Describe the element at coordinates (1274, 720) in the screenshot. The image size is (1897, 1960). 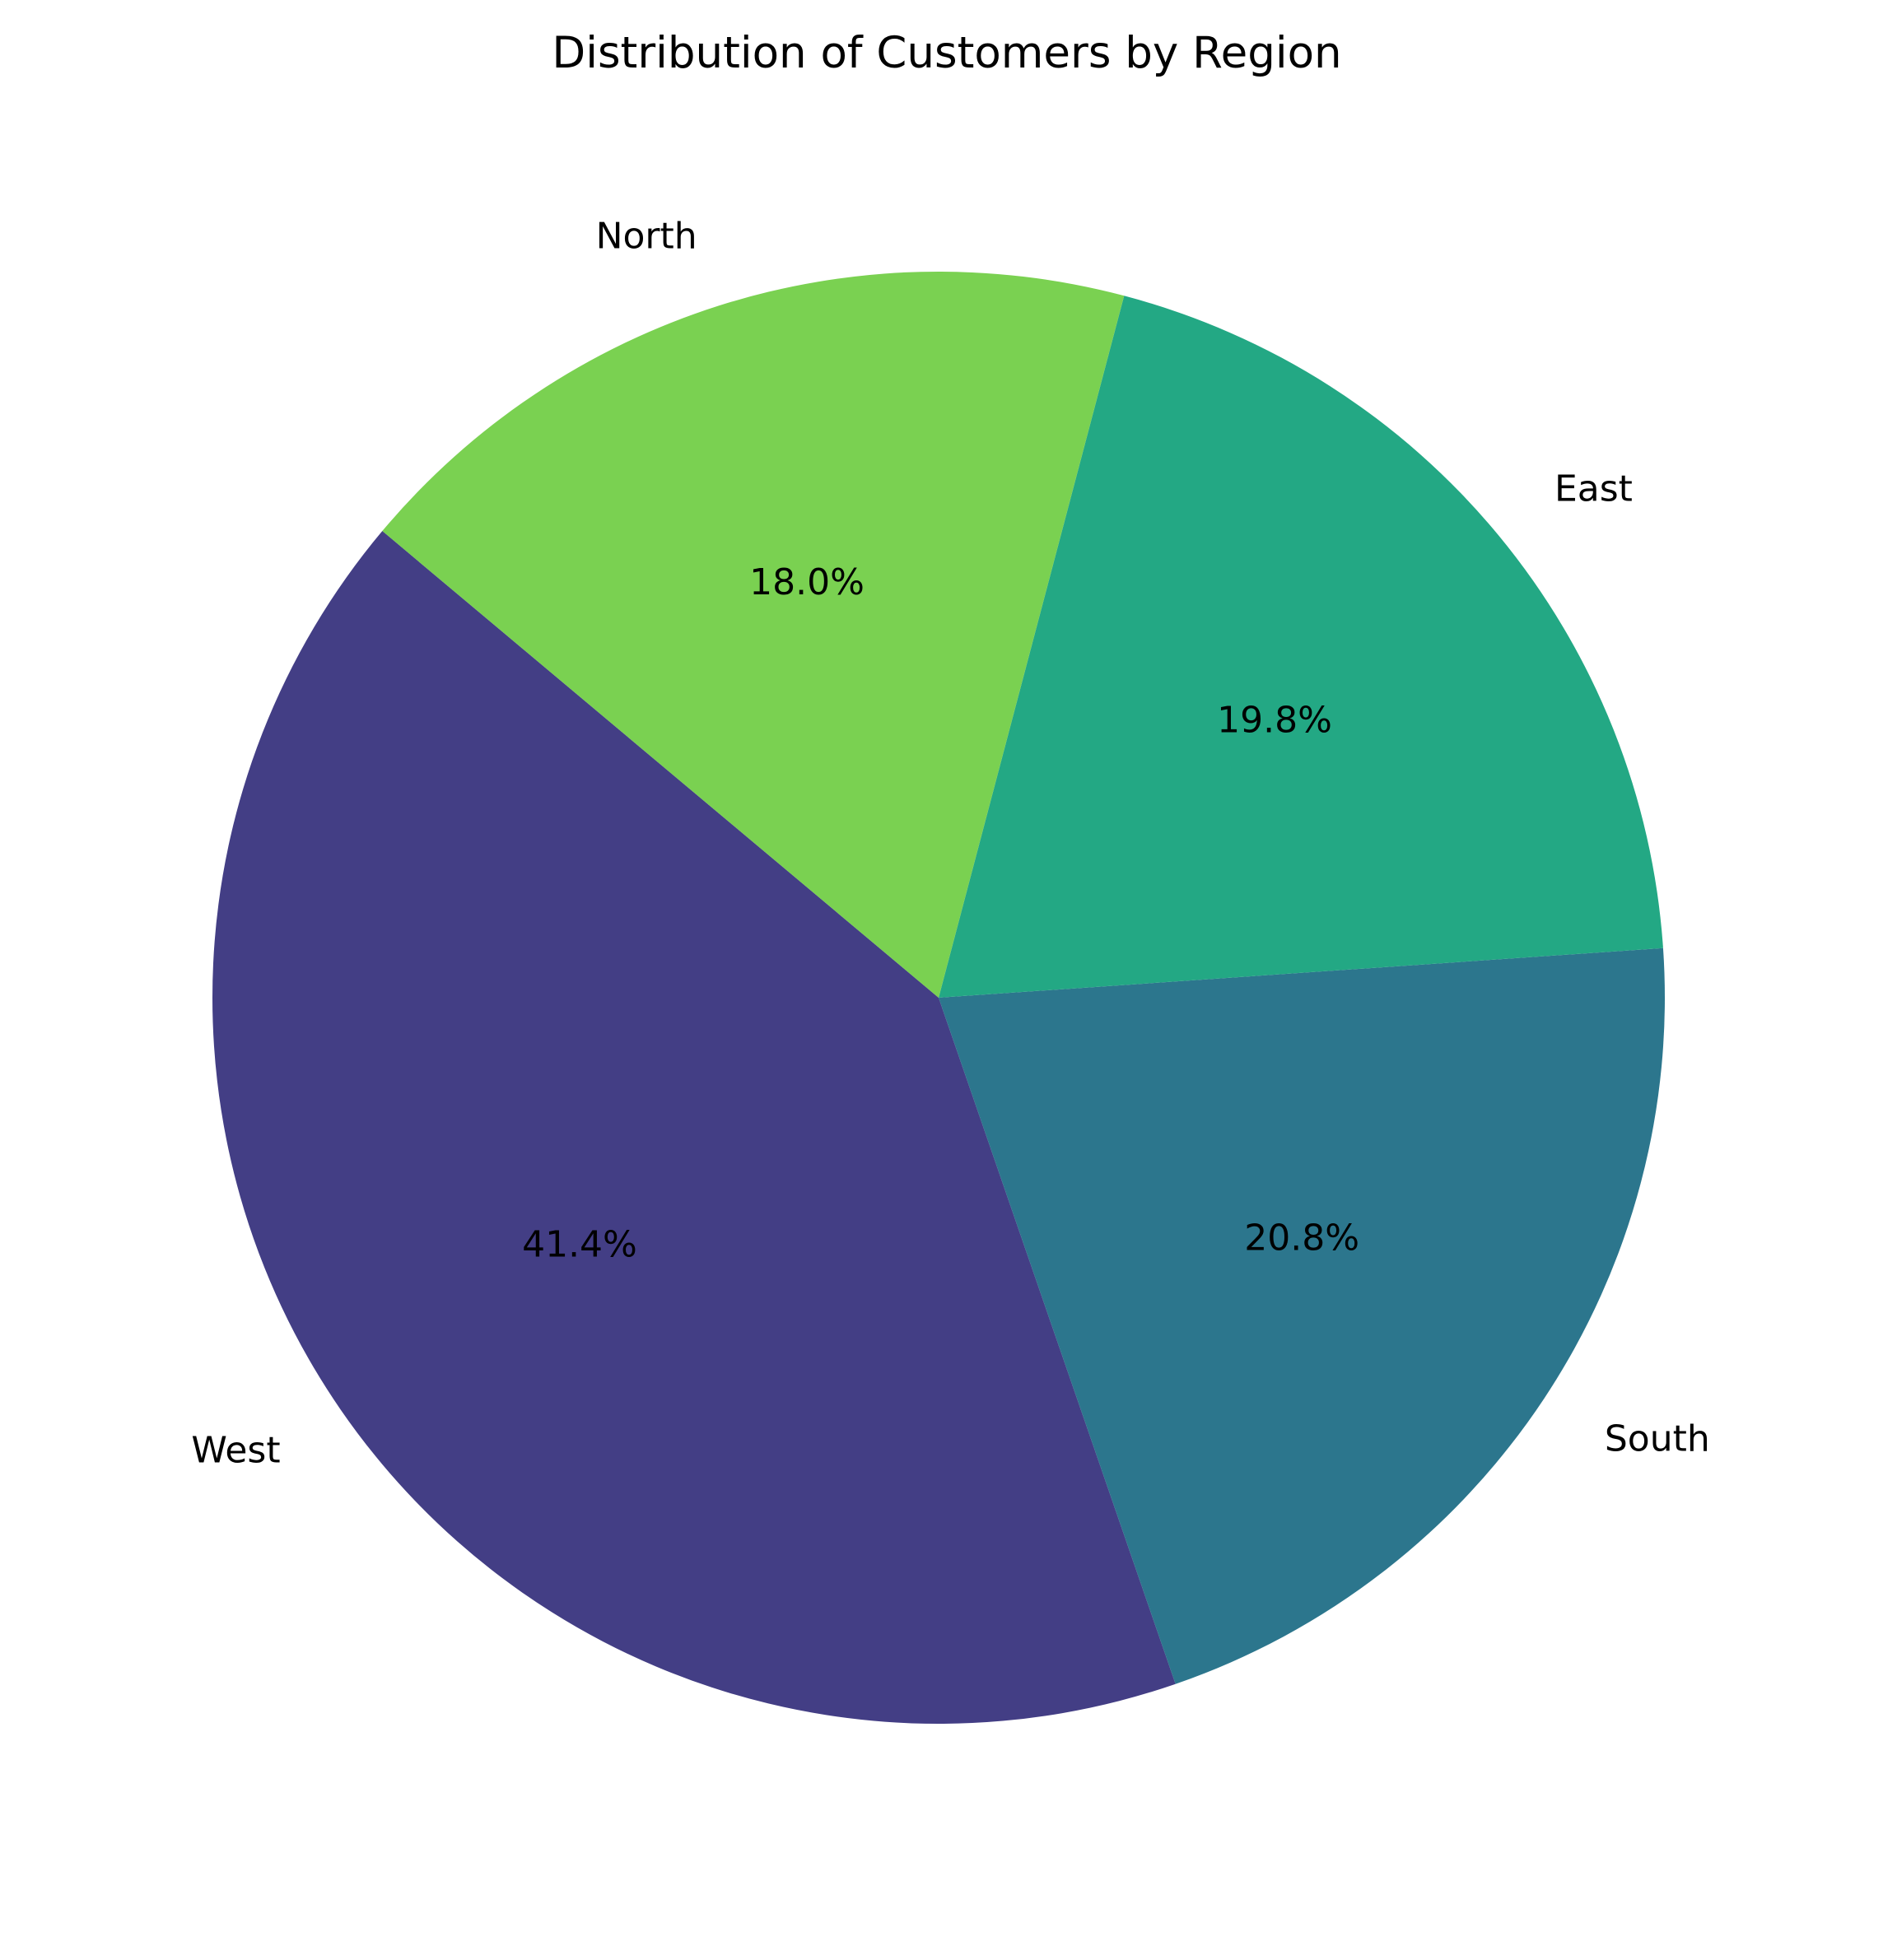
I see `slice-percent-east: 19.8%` at that location.